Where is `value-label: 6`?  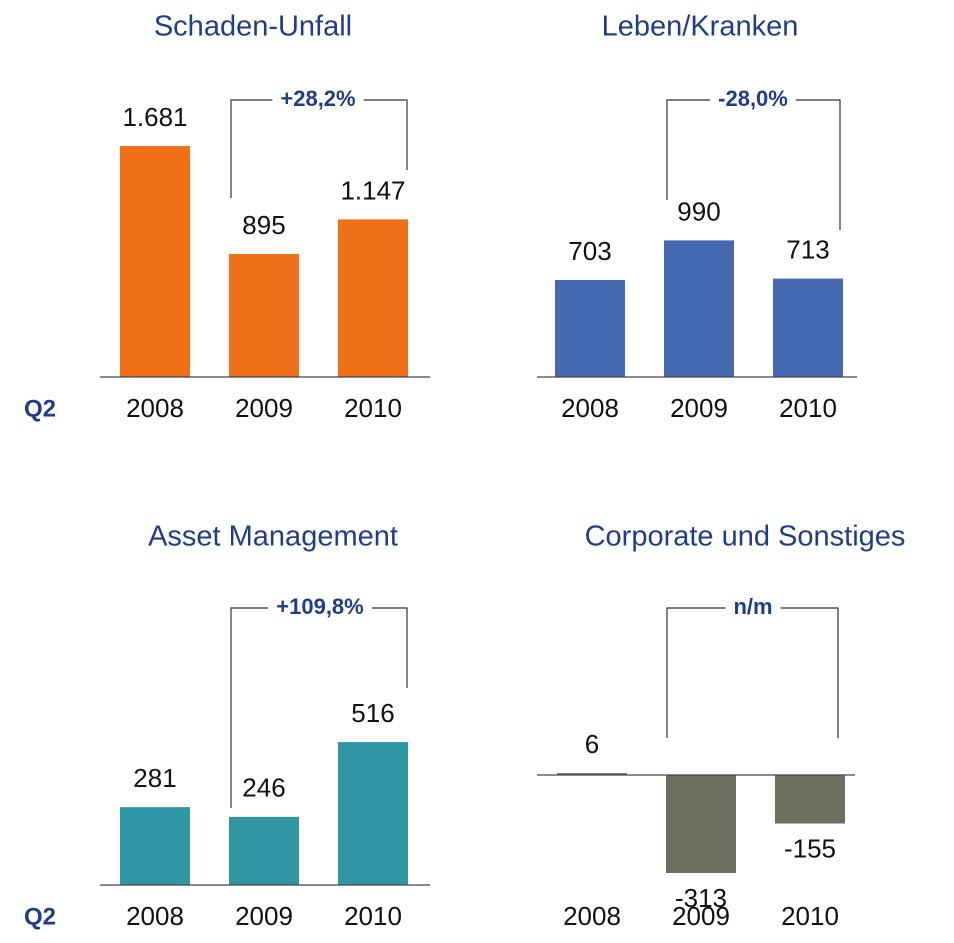
value-label: 6 is located at coordinates (592, 744).